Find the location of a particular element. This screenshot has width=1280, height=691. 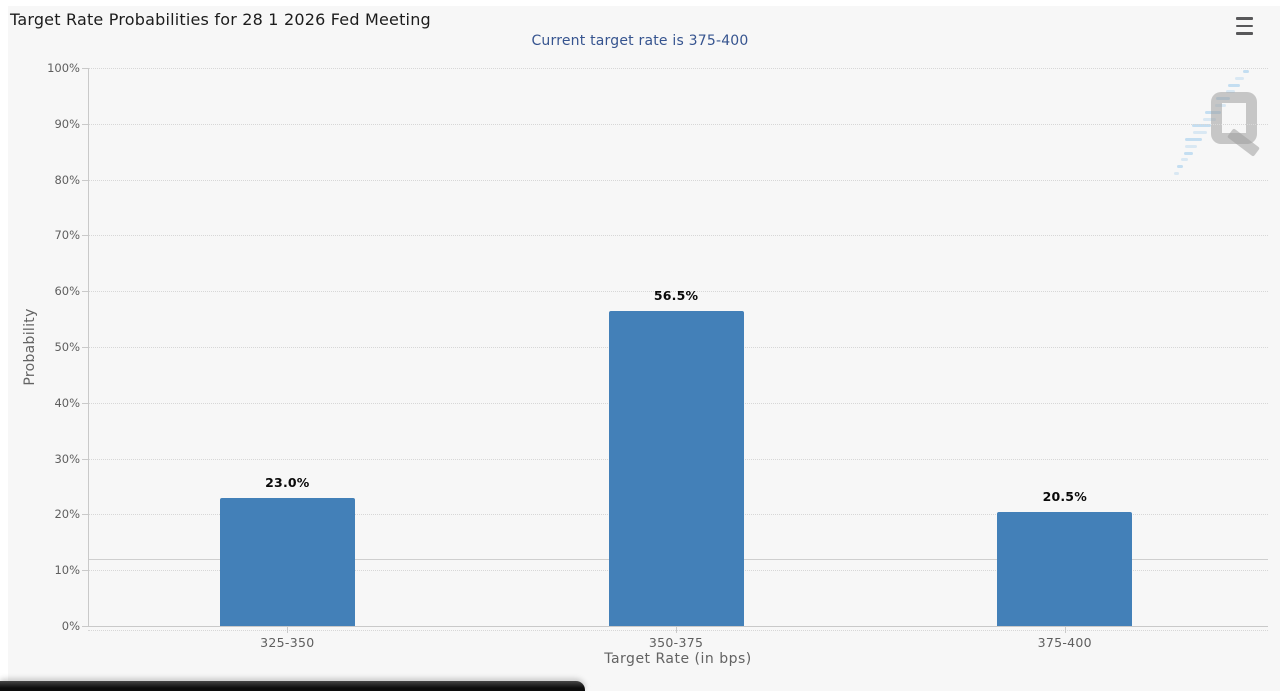

y-axis-label: 80% is located at coordinates (67, 179).